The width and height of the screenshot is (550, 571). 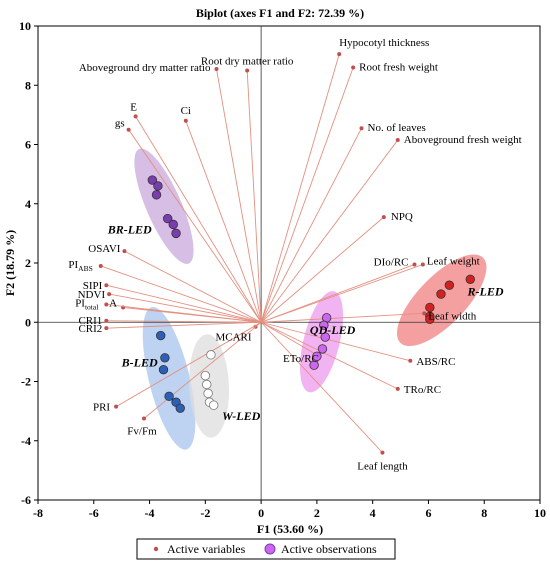 What do you see at coordinates (233, 338) in the screenshot?
I see `variable-label-mcari: MCARI` at bounding box center [233, 338].